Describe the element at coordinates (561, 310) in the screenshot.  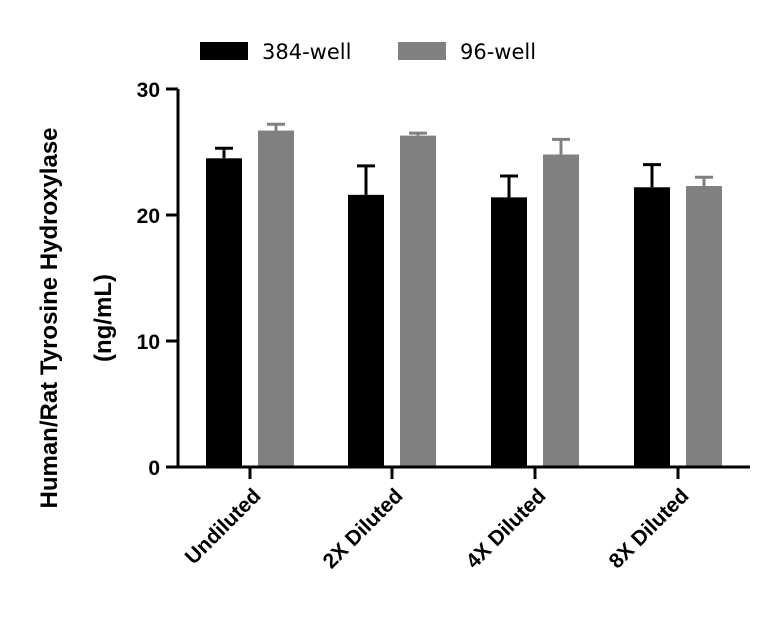
I see `bar-96-well-4X Diluted` at that location.